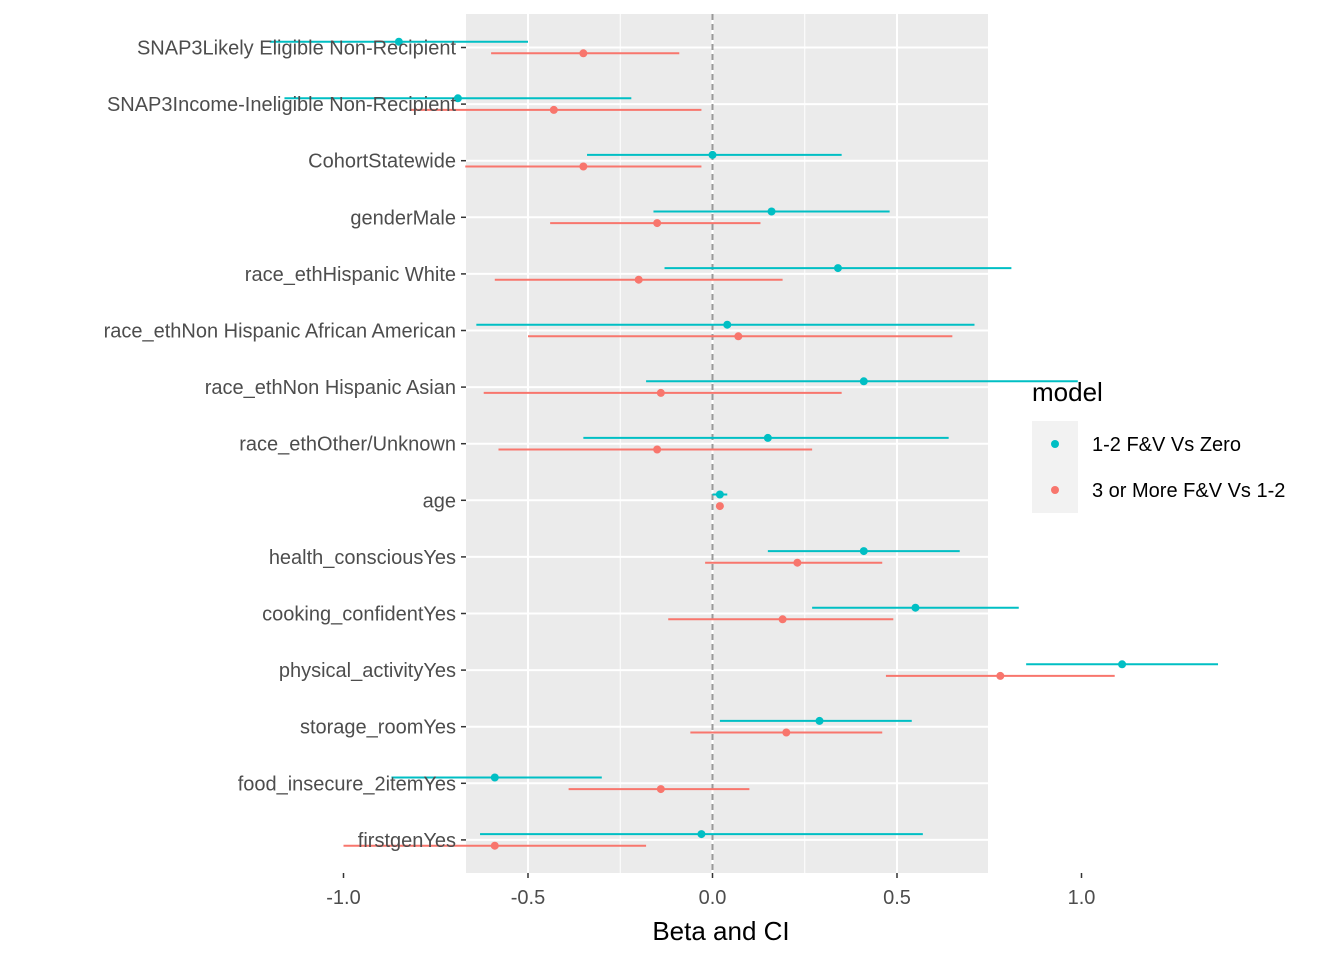  I want to click on x-tick-label: -1.0, so click(343, 898).